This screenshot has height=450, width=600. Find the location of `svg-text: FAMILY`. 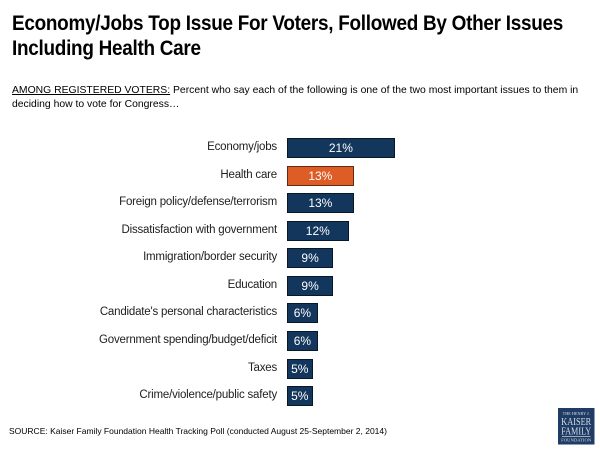

svg-text: FAMILY is located at coordinates (576, 432).